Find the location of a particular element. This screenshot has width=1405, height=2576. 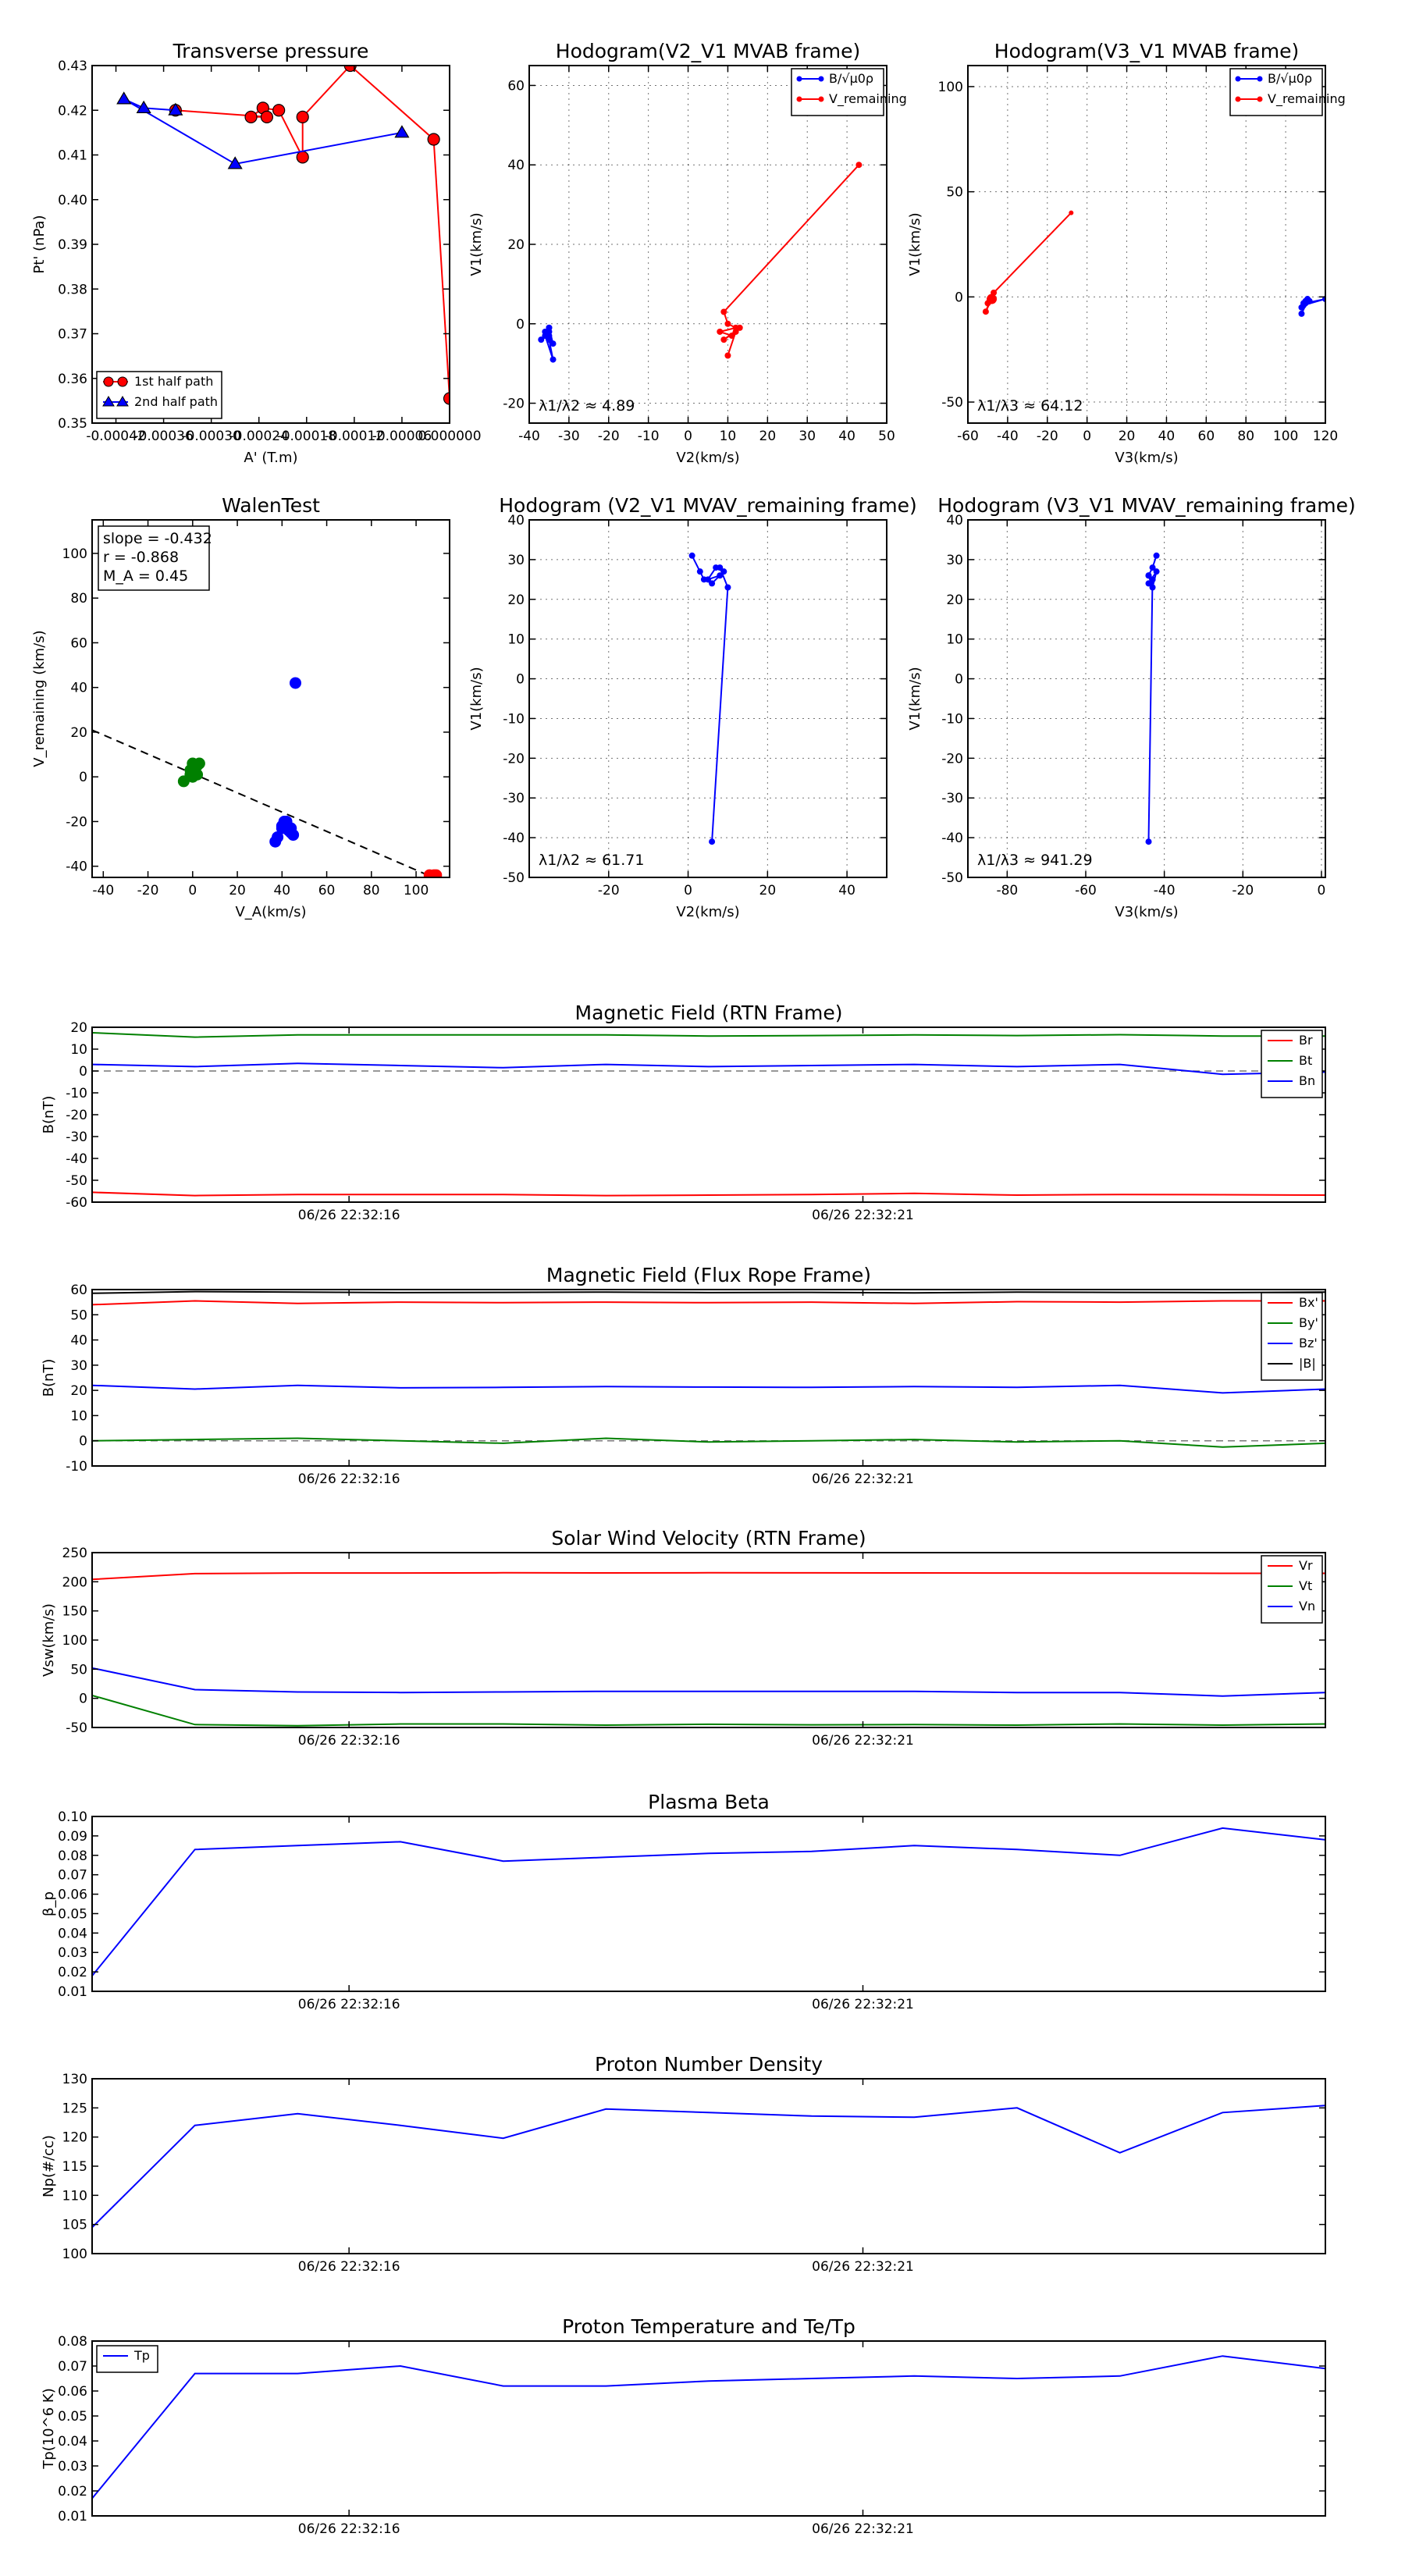

y-tick-label: 130 is located at coordinates (74, 2079).